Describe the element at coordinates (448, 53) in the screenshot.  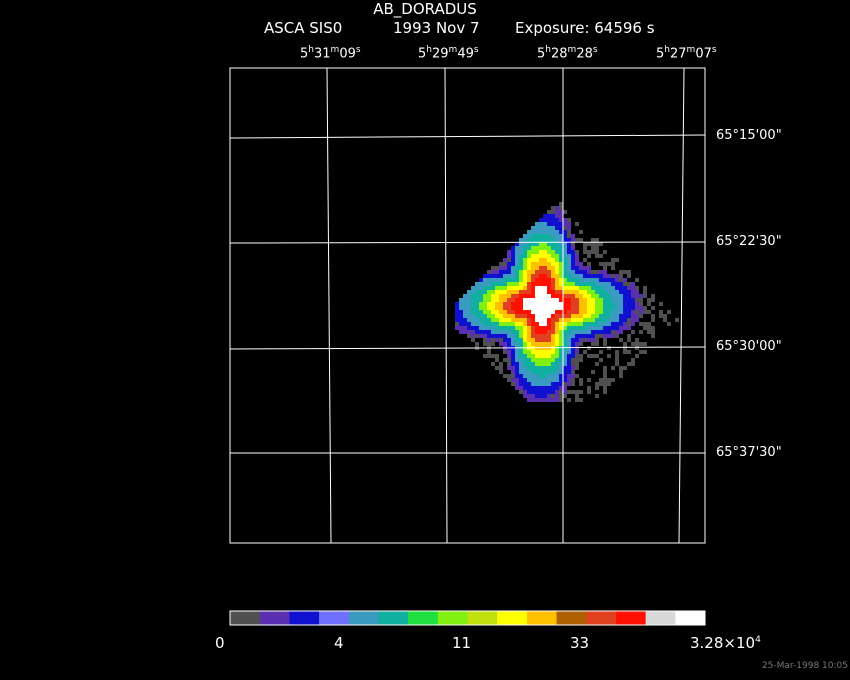
I see `ra-tick-label: 5h29m49s` at that location.